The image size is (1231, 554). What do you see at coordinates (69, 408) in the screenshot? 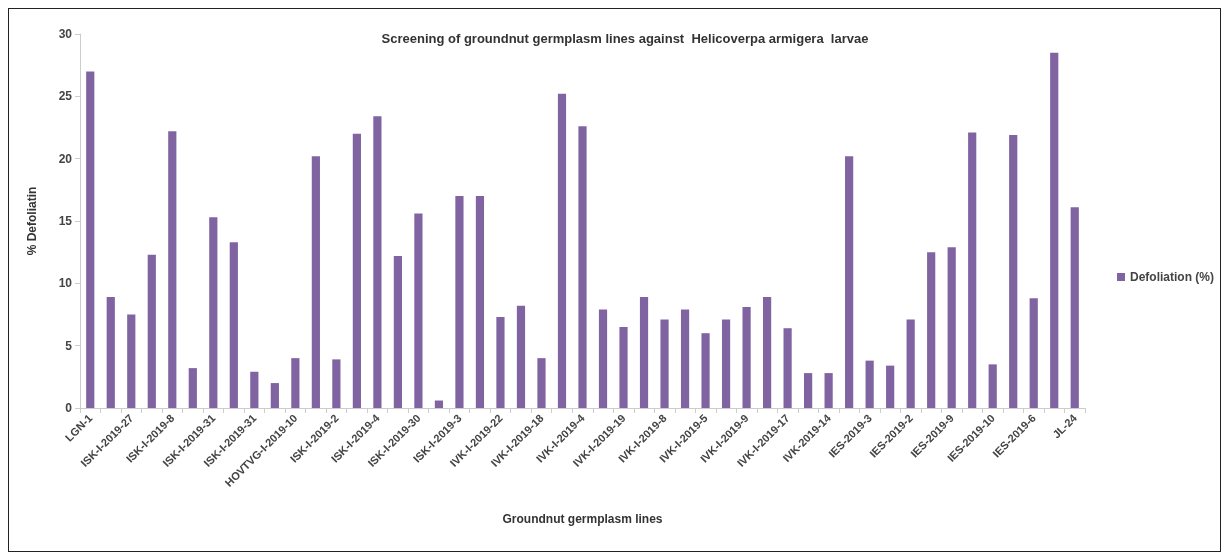
I see `y-tick-label: 0` at bounding box center [69, 408].